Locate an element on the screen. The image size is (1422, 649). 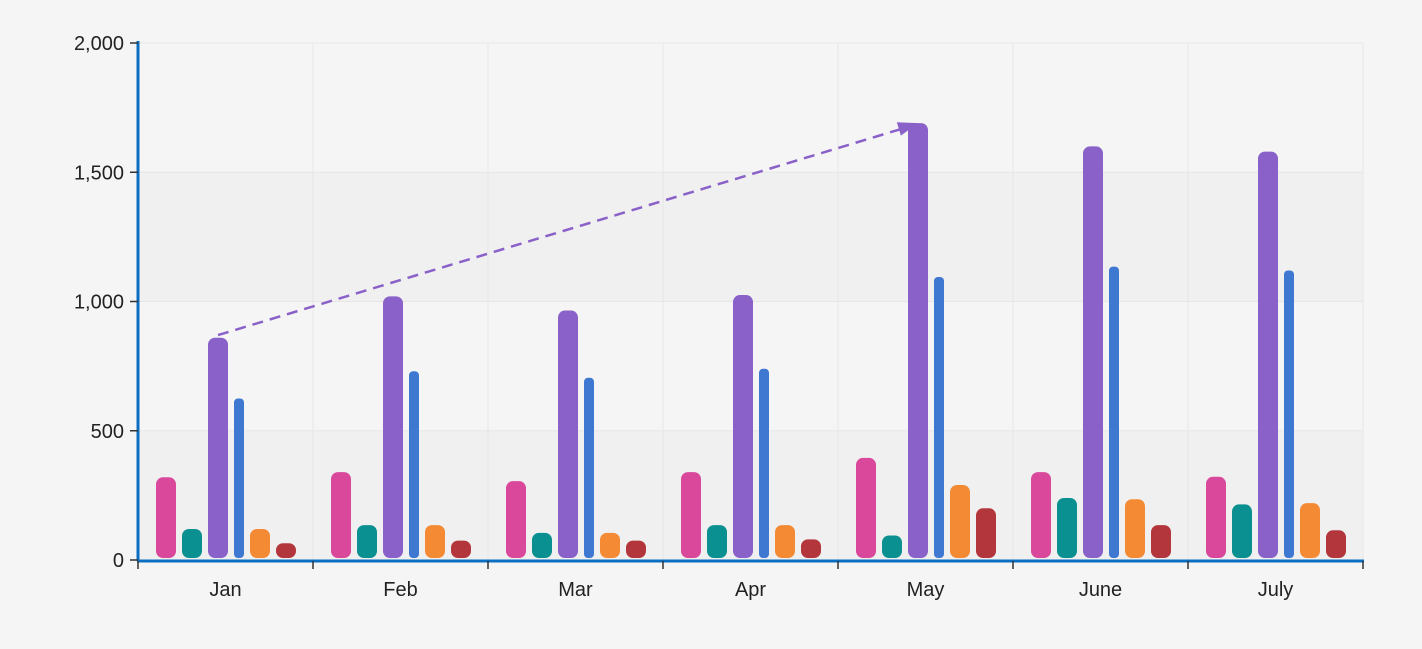
x-tick-label: July is located at coordinates (1276, 590).